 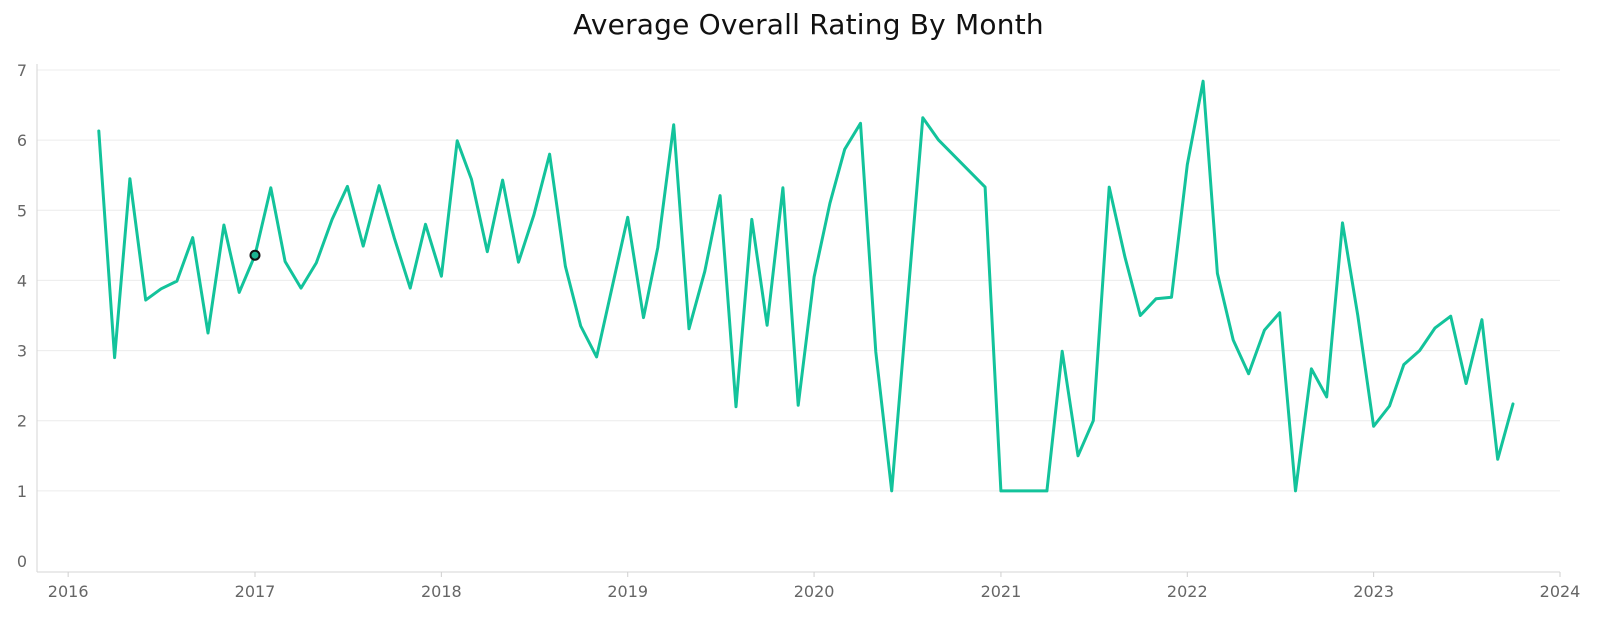 What do you see at coordinates (22, 140) in the screenshot?
I see `y-tick-label: 6` at bounding box center [22, 140].